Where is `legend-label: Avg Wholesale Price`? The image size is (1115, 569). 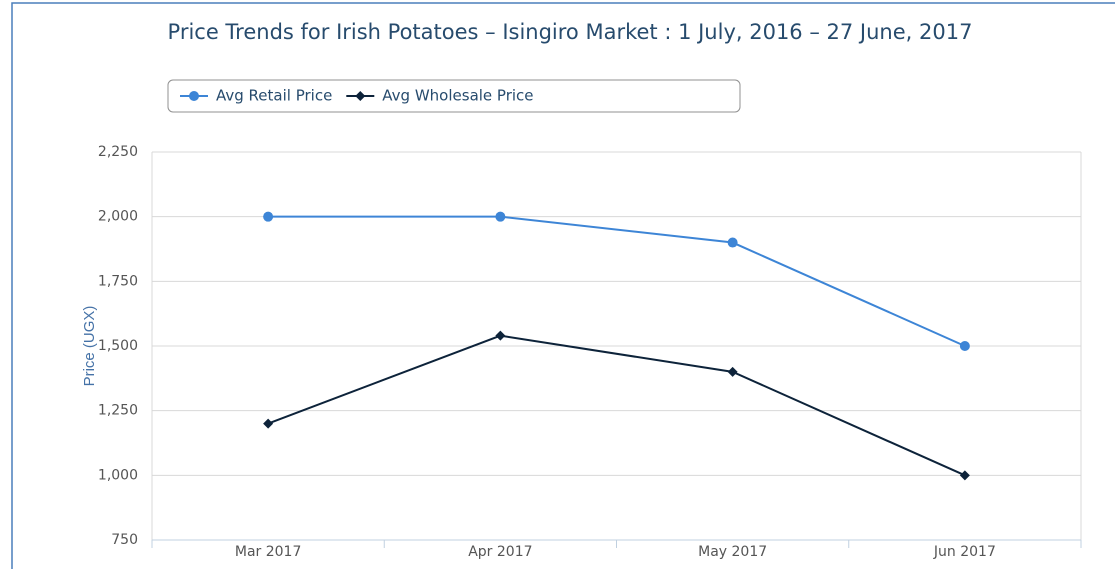 legend-label: Avg Wholesale Price is located at coordinates (457, 96).